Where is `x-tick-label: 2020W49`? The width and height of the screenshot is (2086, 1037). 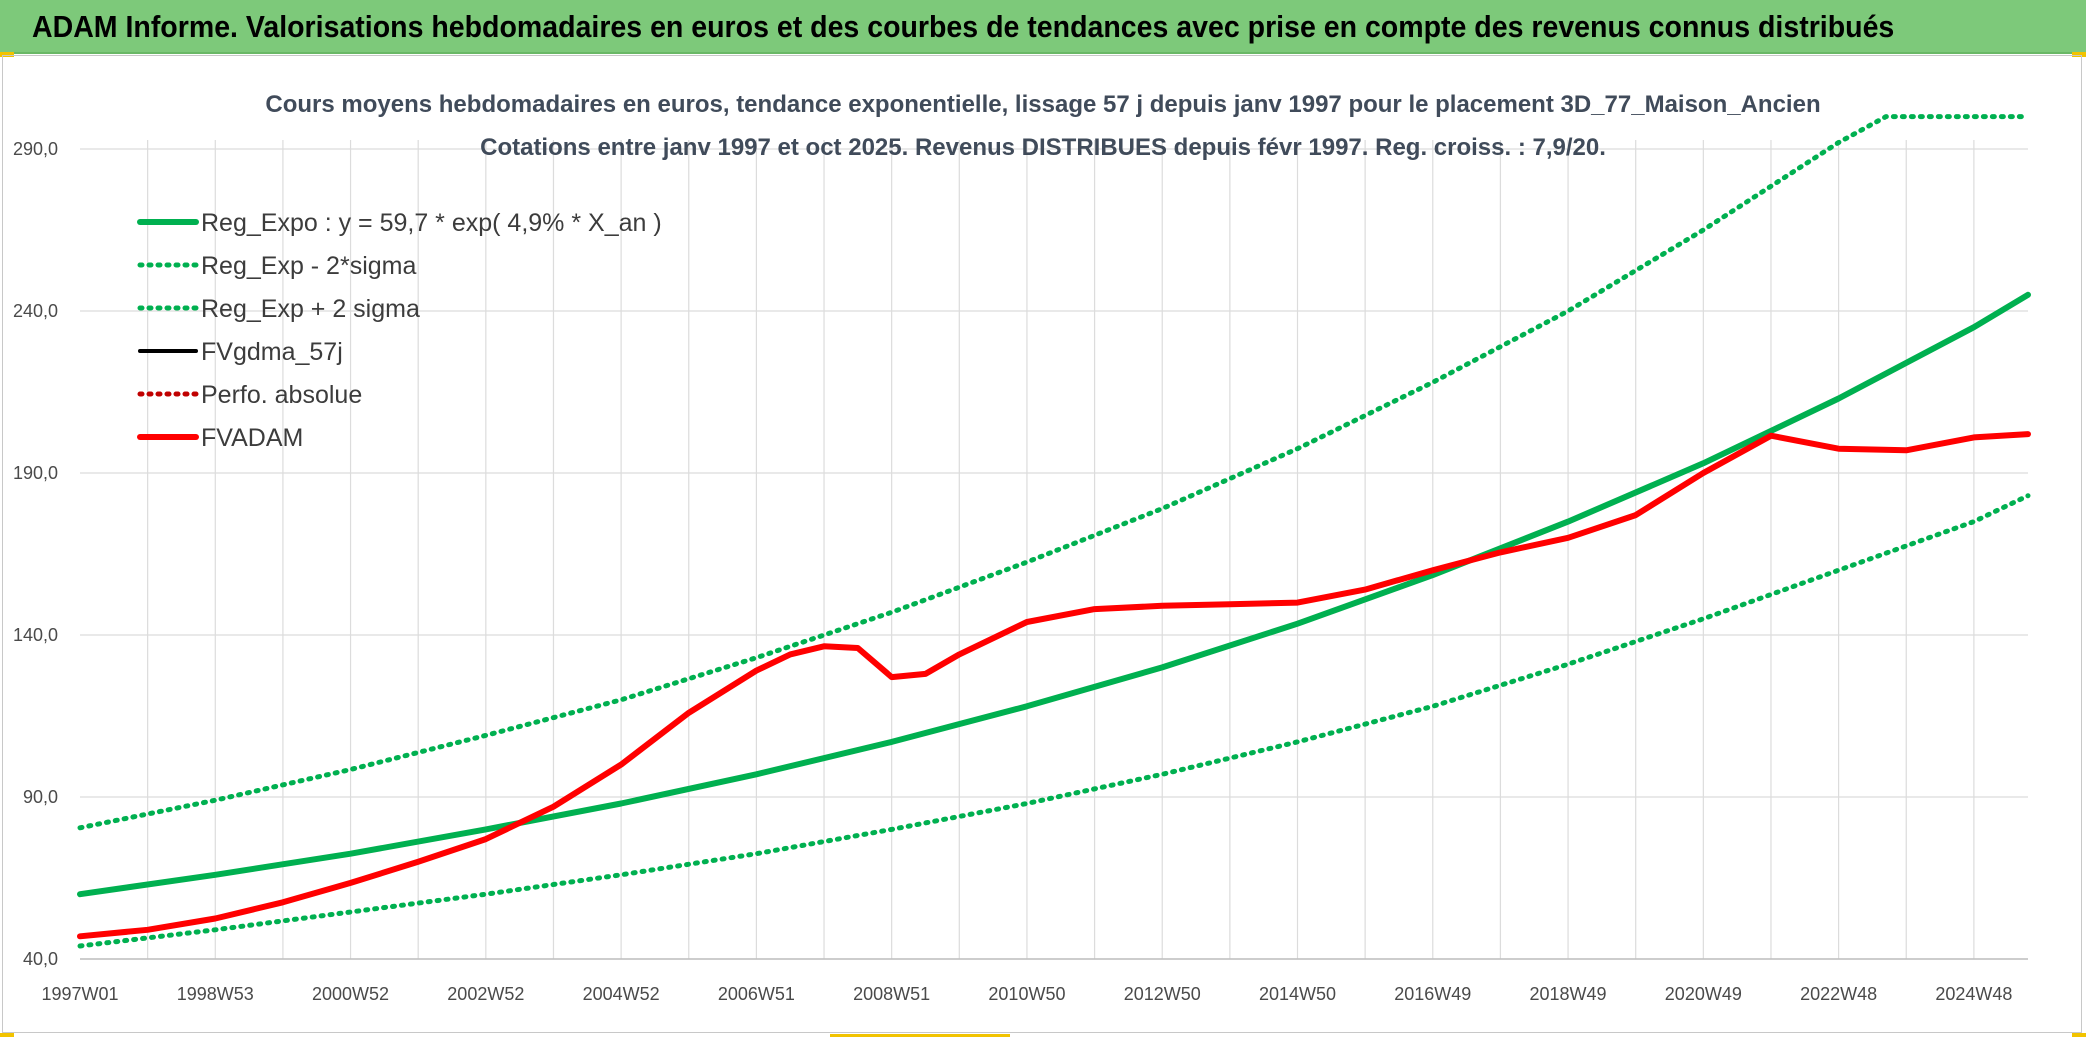 x-tick-label: 2020W49 is located at coordinates (1703, 994).